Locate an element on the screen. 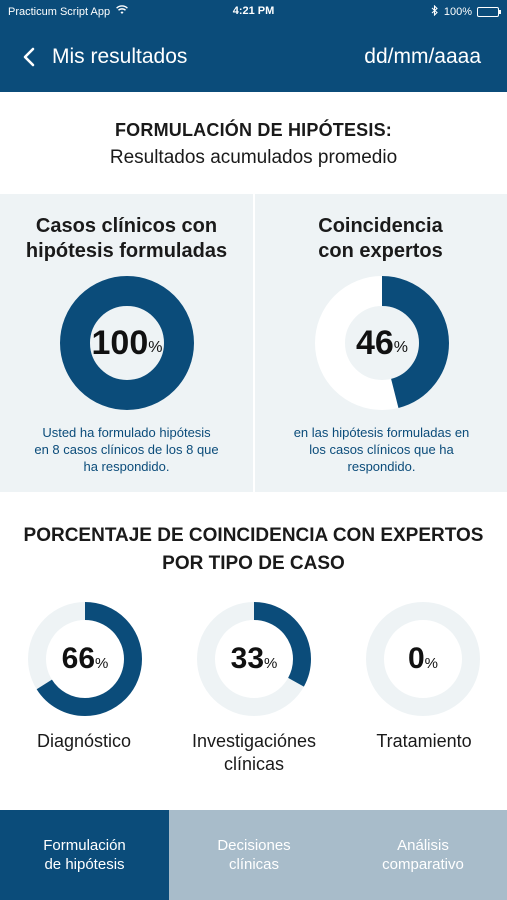 The image size is (507, 900). donut-chart: 46% is located at coordinates (382, 343).